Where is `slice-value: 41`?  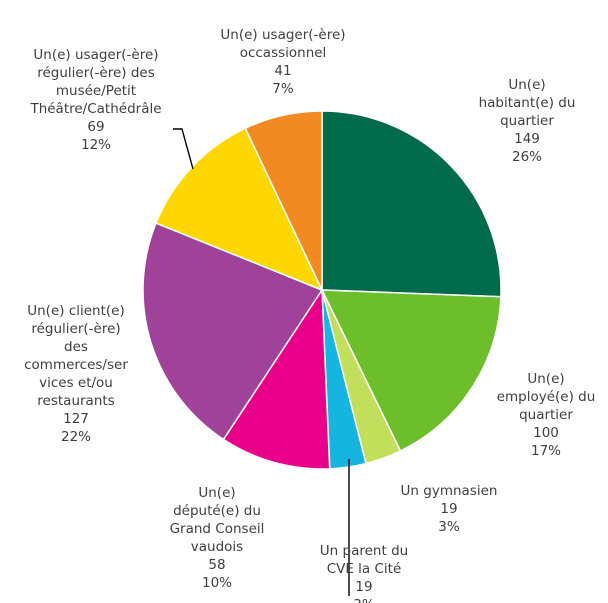 slice-value: 41 is located at coordinates (282, 71).